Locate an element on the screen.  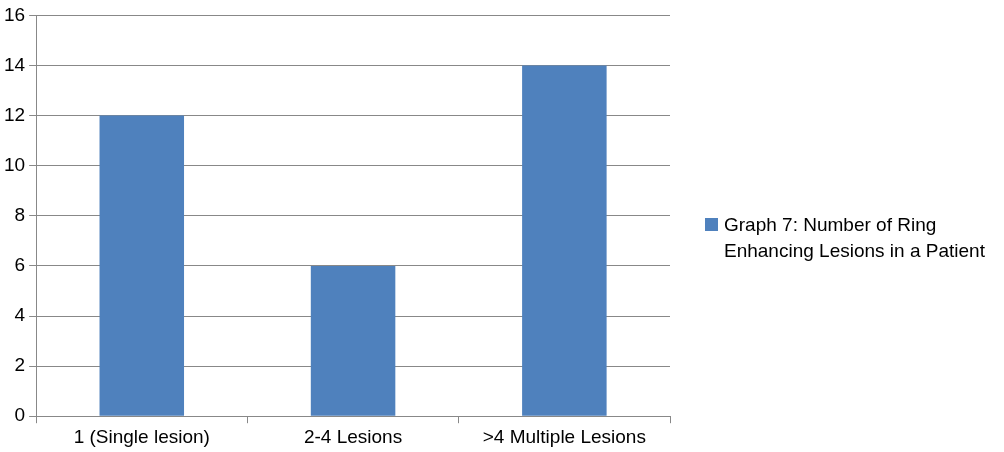
y-tick-label: 2 is located at coordinates (20, 365).